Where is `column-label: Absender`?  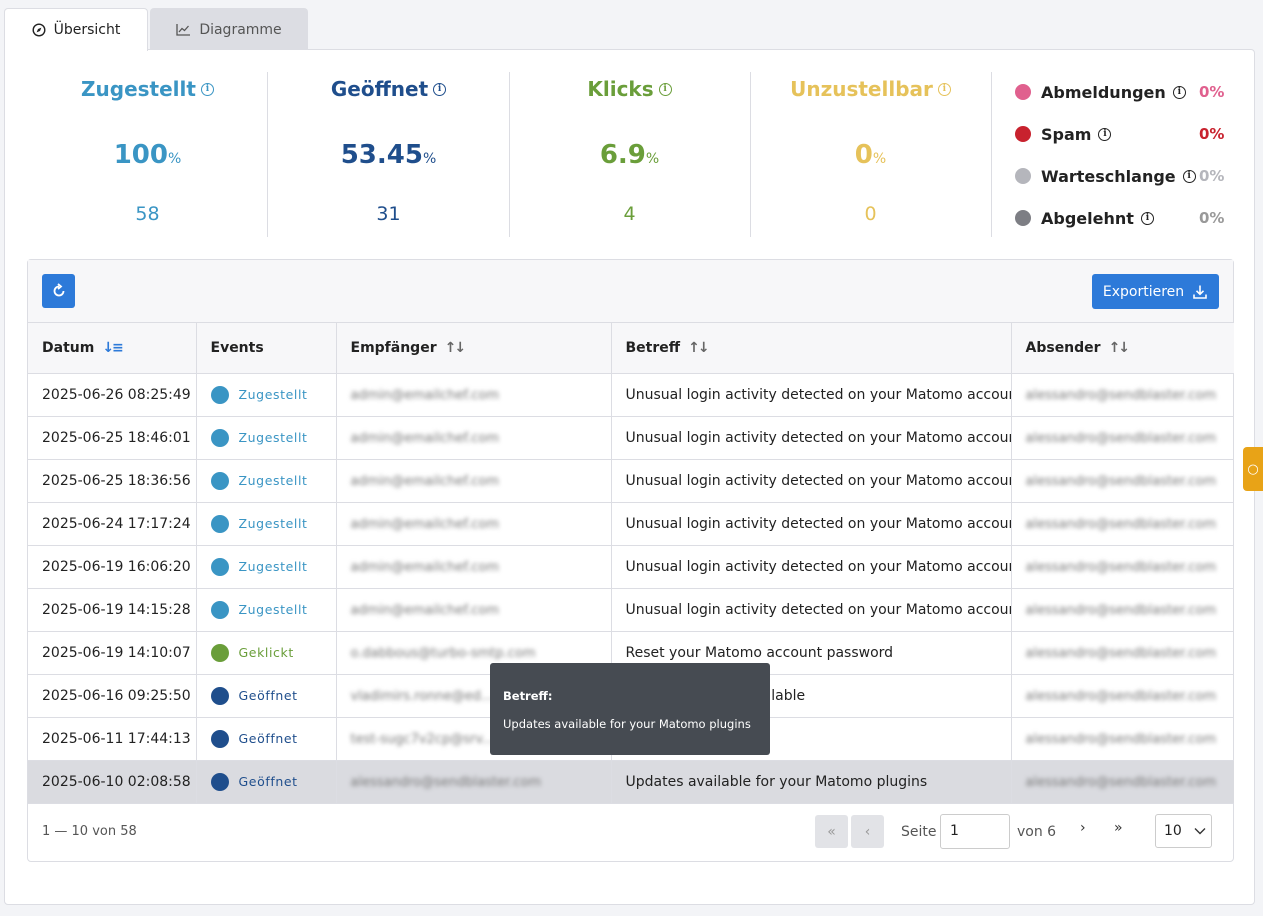 column-label: Absender is located at coordinates (1063, 347).